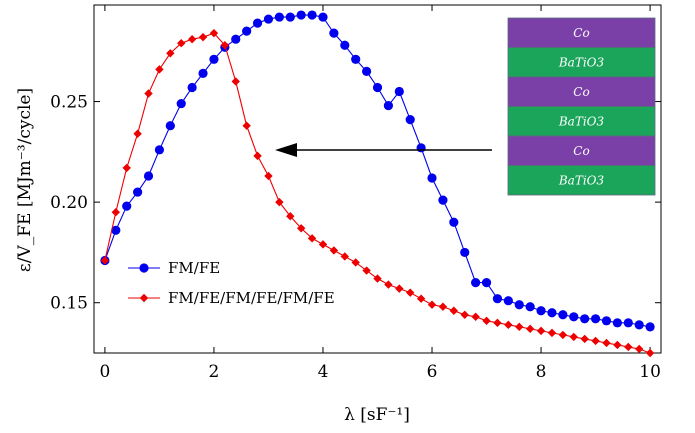 This screenshot has height=433, width=695. Describe the element at coordinates (541, 372) in the screenshot. I see `x-tick-label: 8` at that location.